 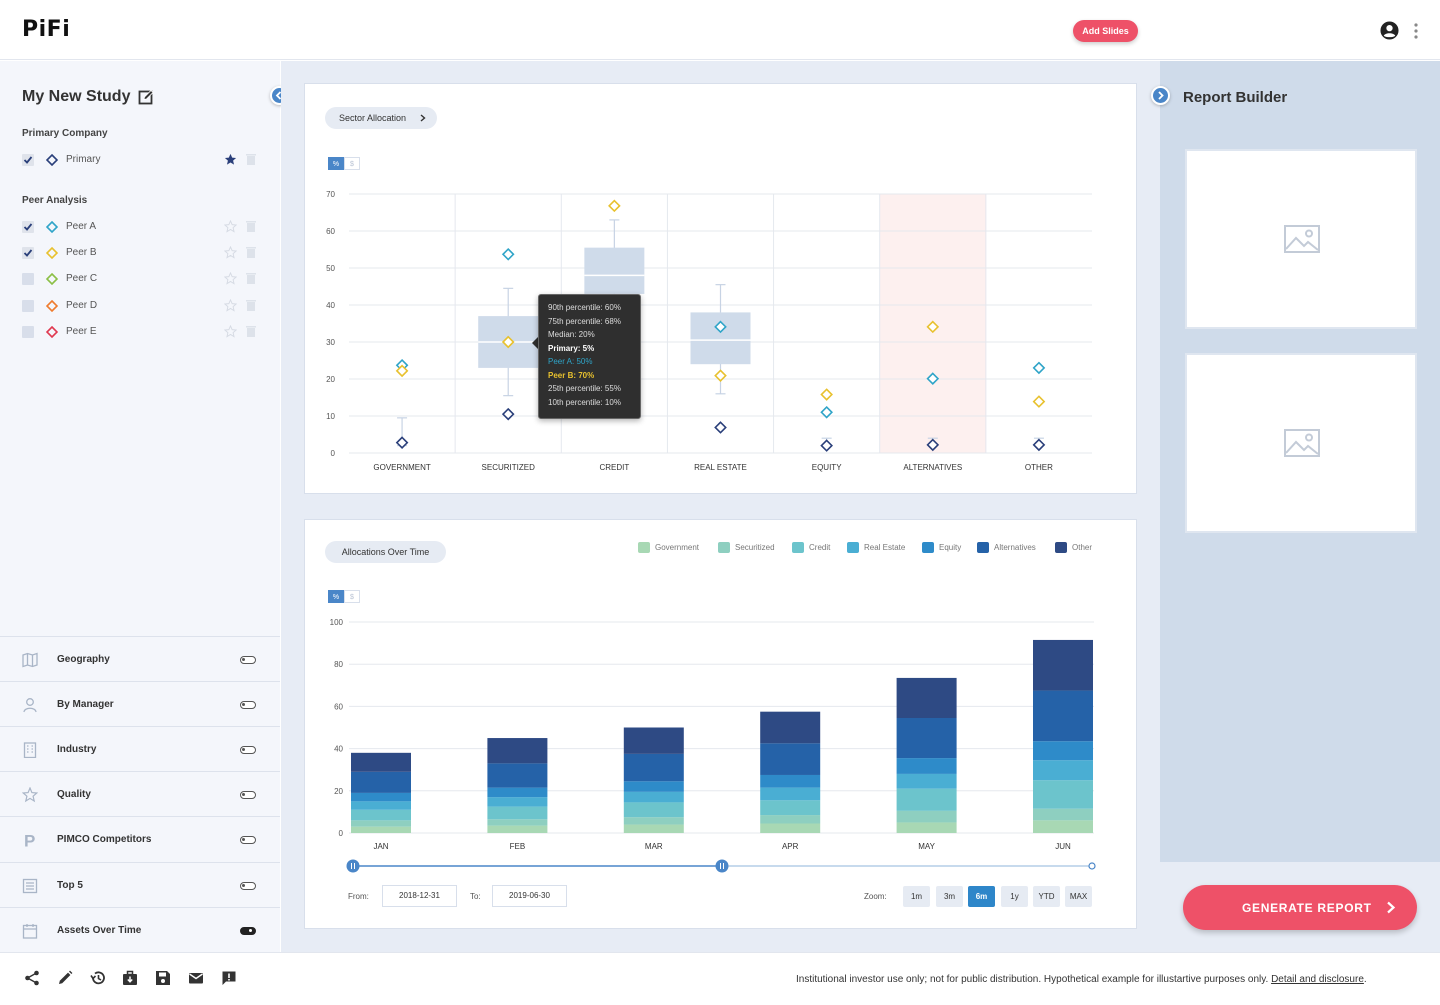 What do you see at coordinates (140, 929) in the screenshot?
I see `filter-row: Assets Over Time` at bounding box center [140, 929].